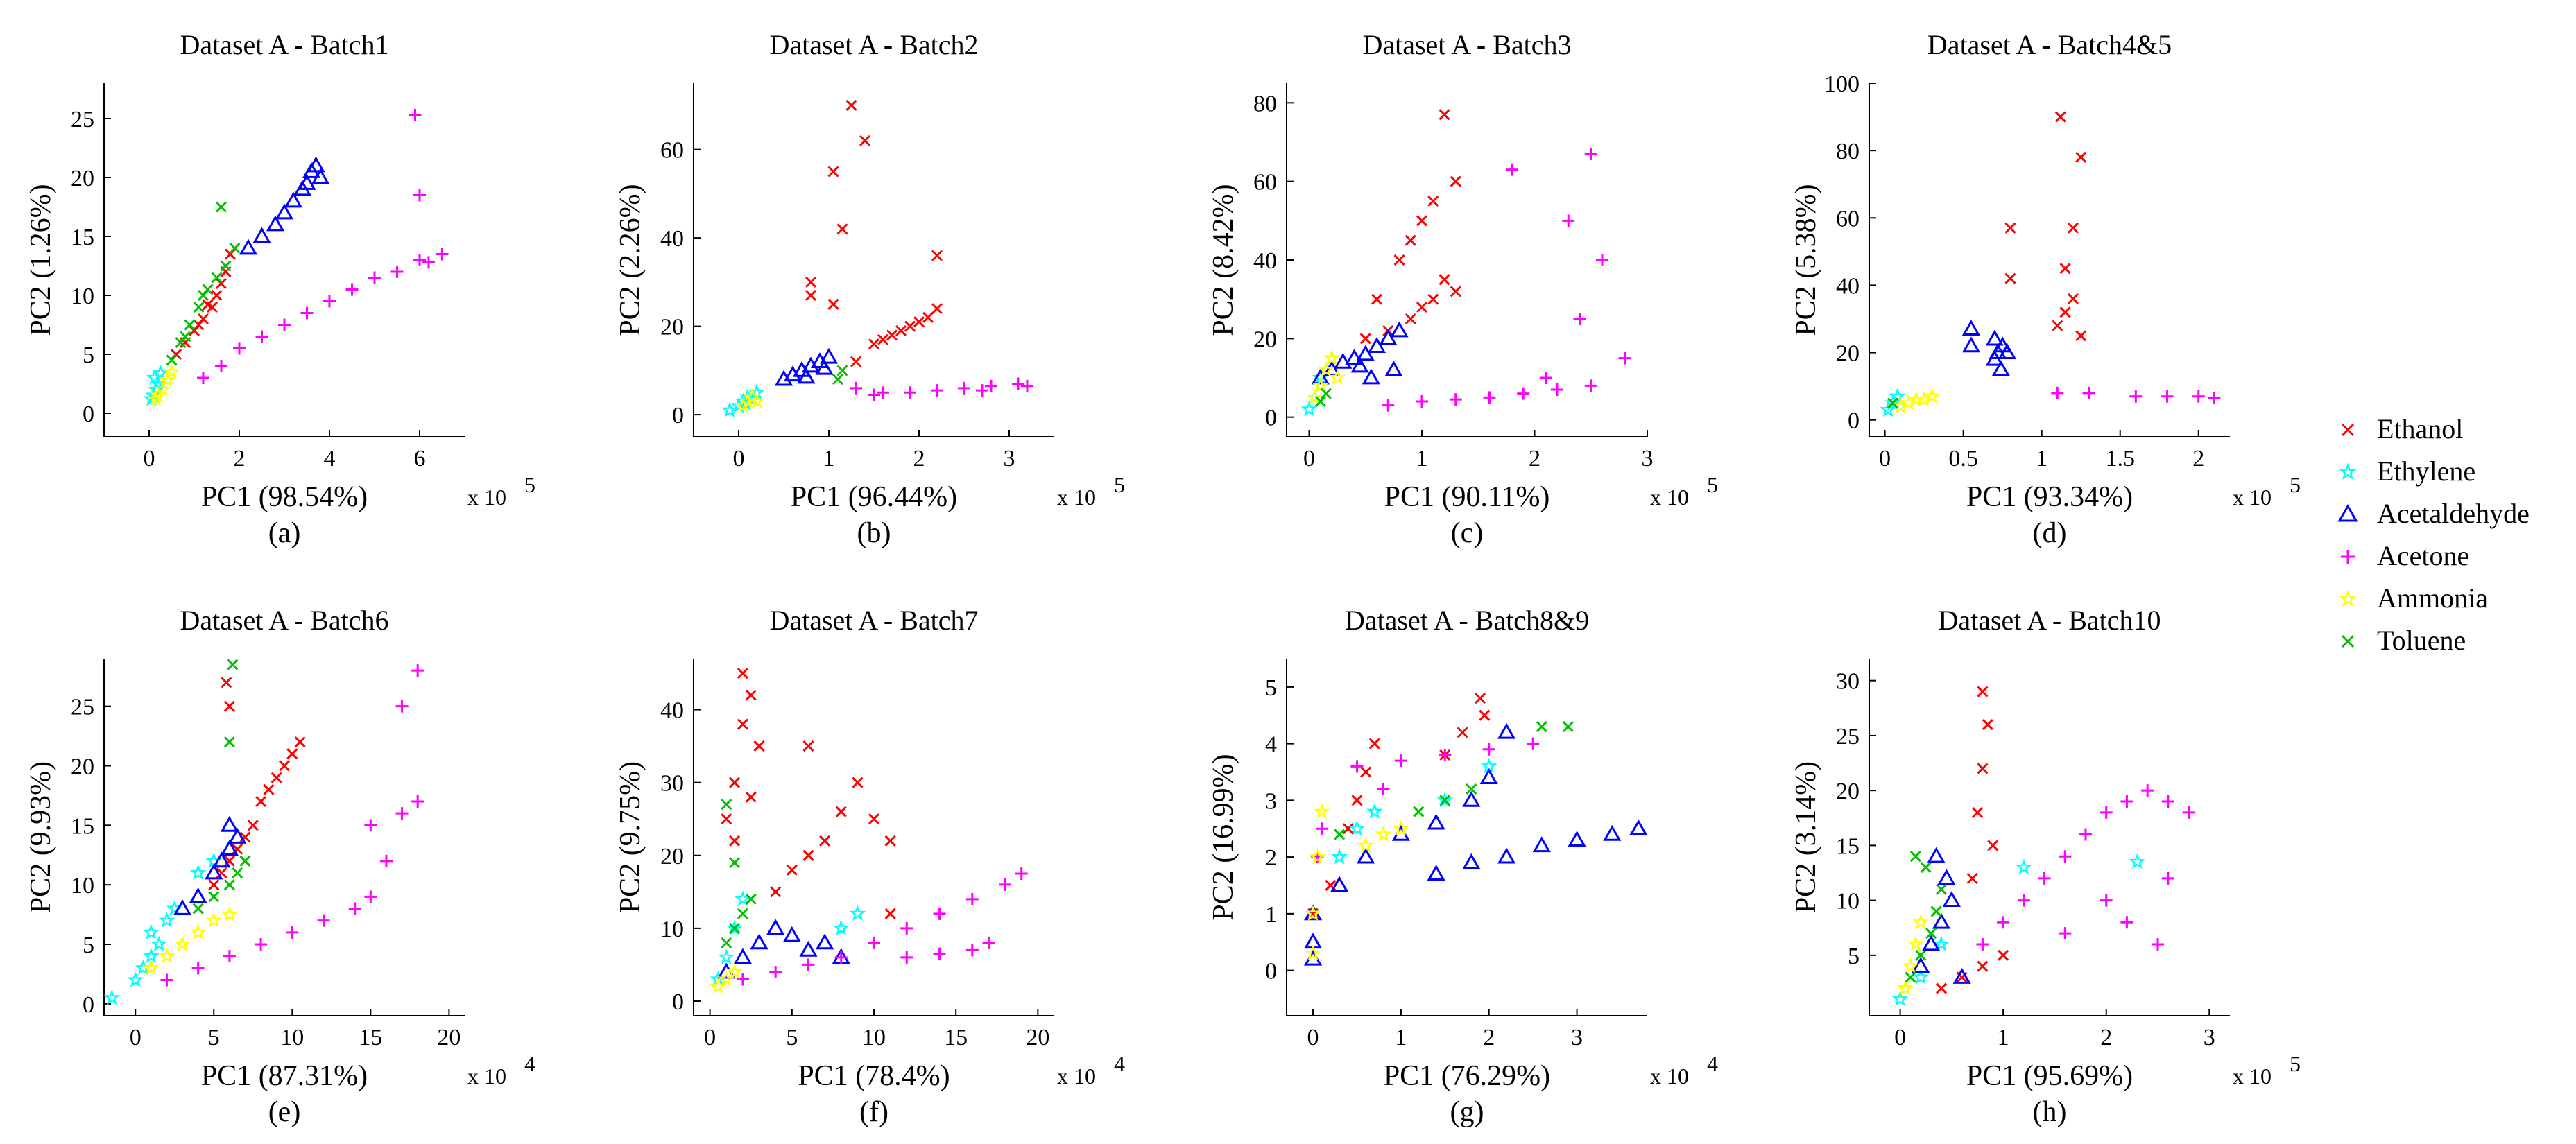  Describe the element at coordinates (214, 1037) in the screenshot. I see `x-tick-label: 5` at that location.